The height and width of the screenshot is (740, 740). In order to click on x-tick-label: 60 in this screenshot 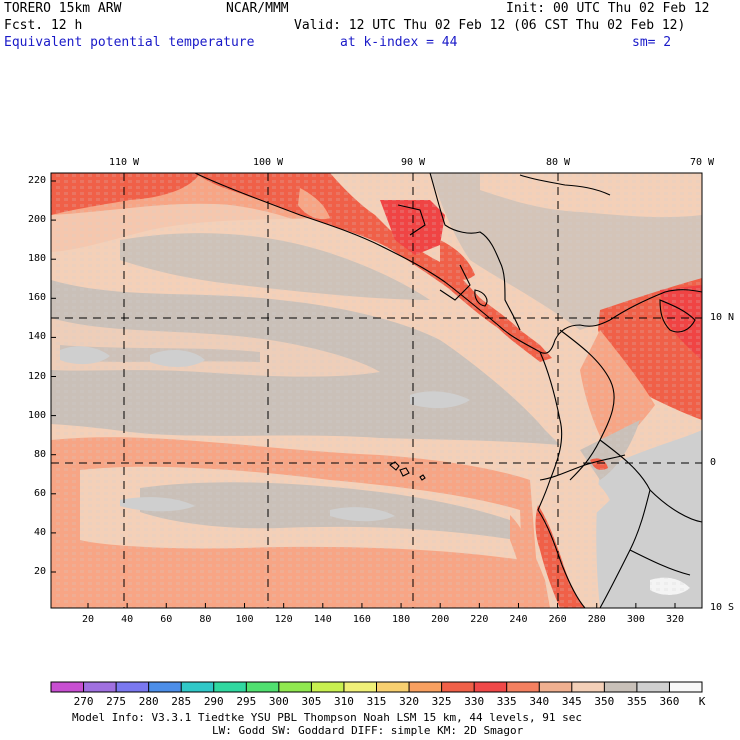, I will do `click(166, 619)`.